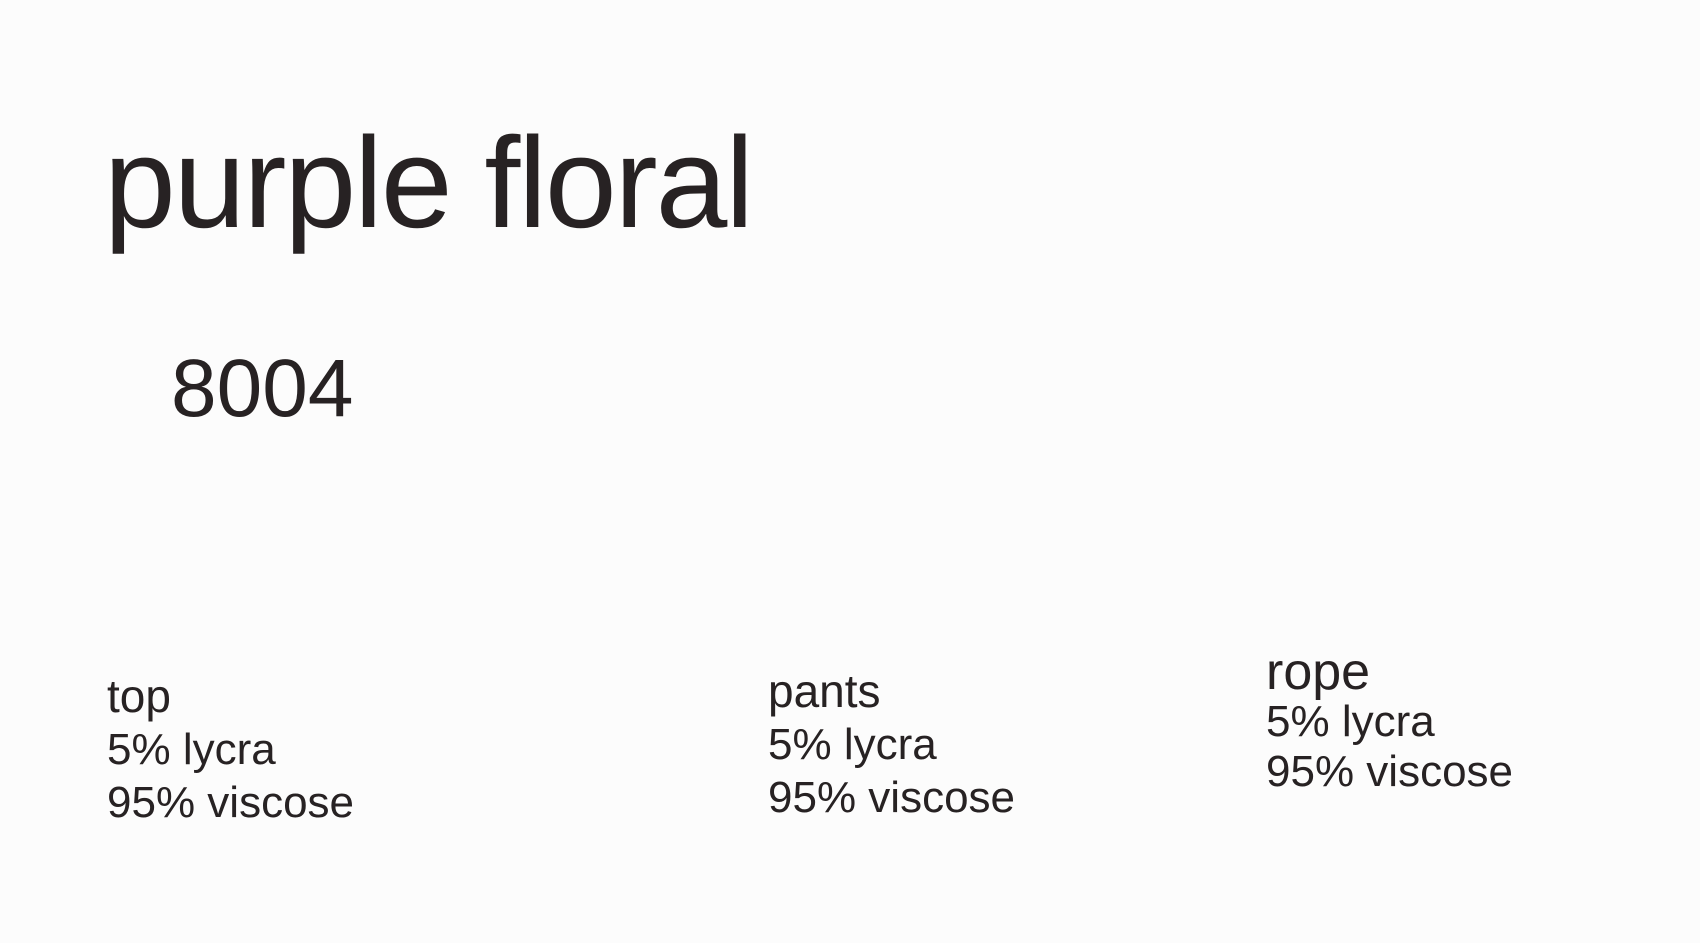 Image resolution: width=1700 pixels, height=943 pixels. I want to click on style-number: 8004, so click(262, 388).